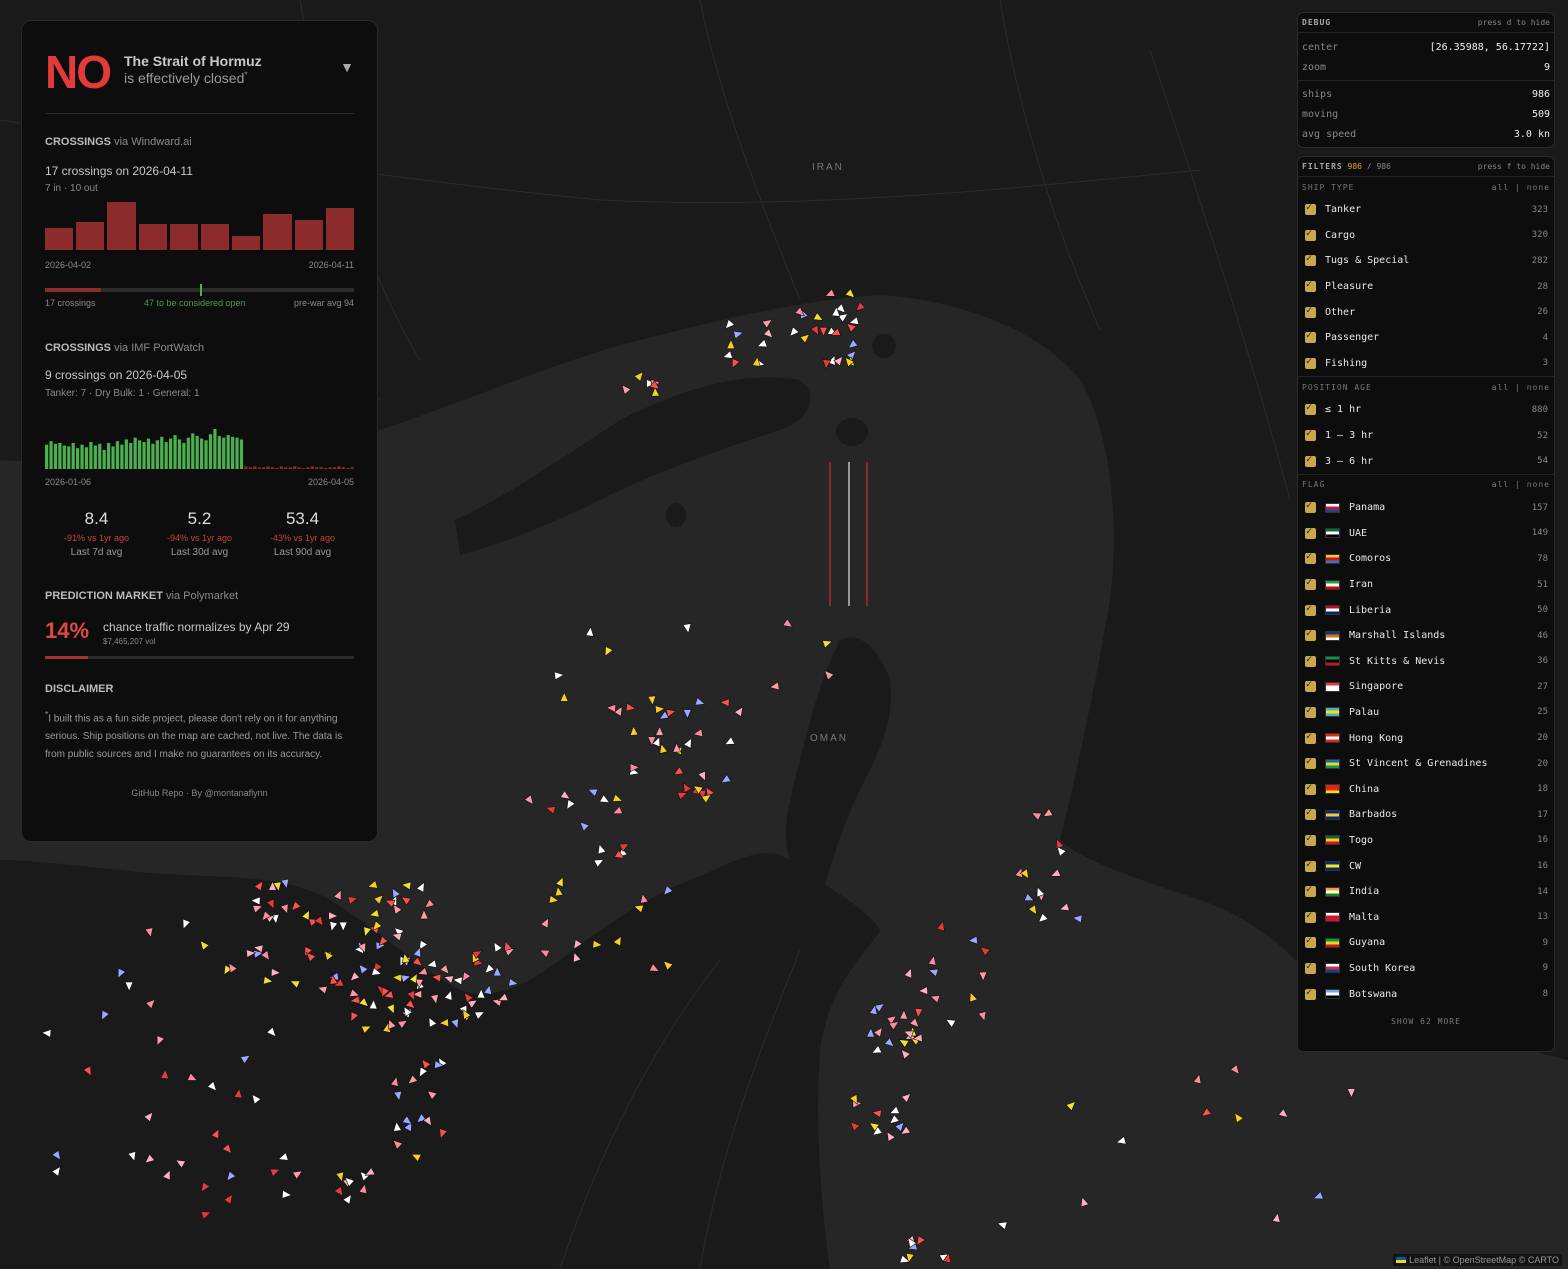 The image size is (1568, 1269). What do you see at coordinates (200, 226) in the screenshot?
I see `windward-daily-bars` at bounding box center [200, 226].